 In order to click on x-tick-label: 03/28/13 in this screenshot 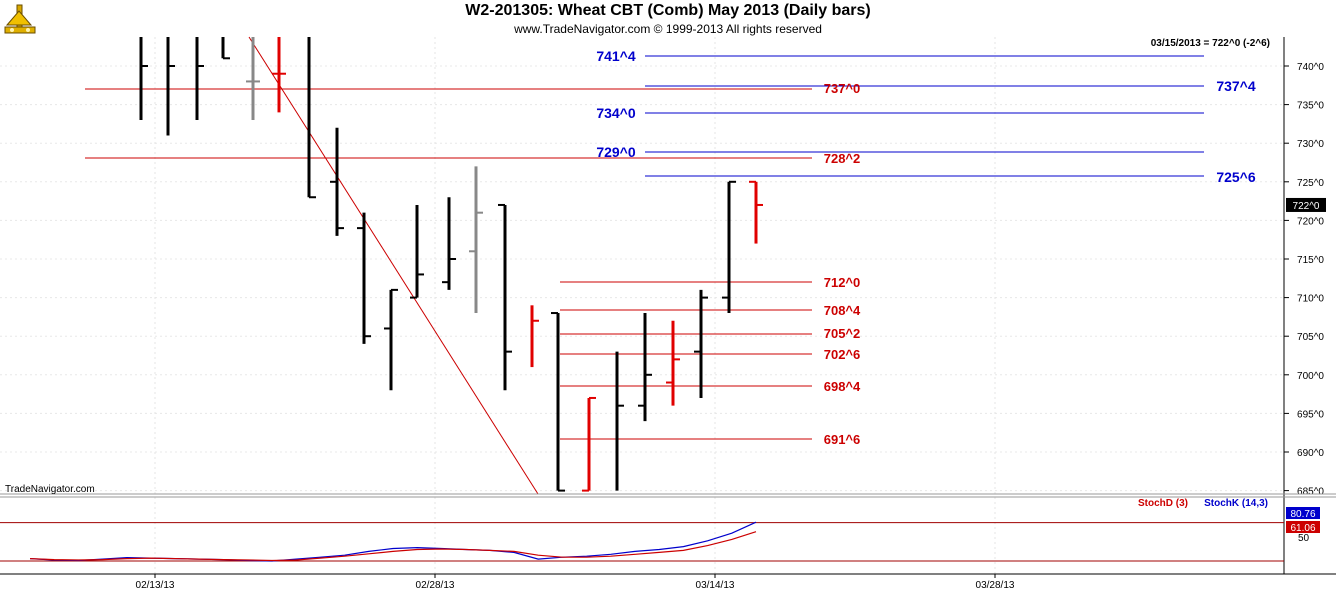, I will do `click(995, 585)`.